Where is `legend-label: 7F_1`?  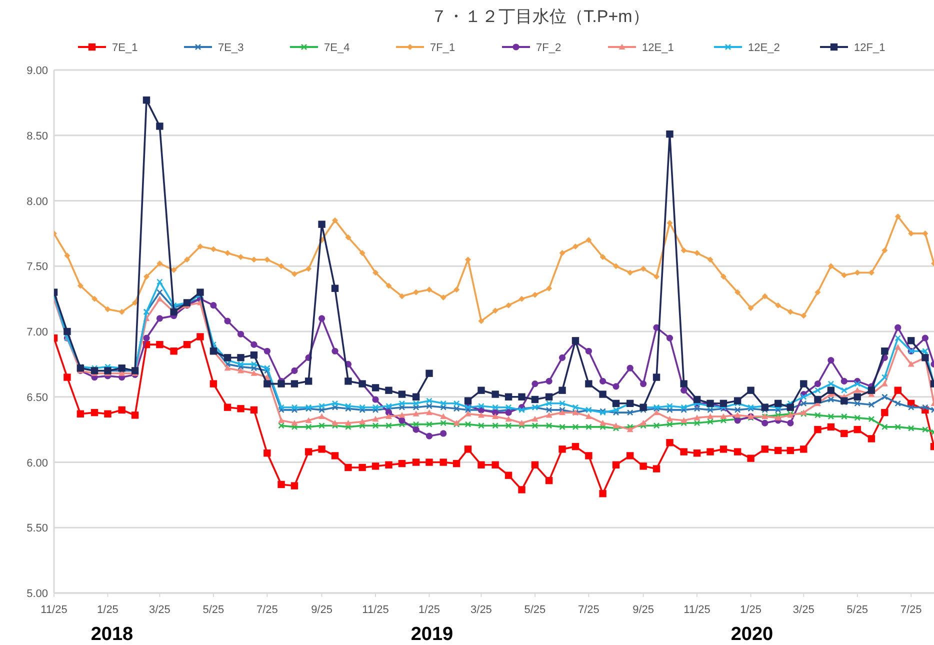 legend-label: 7F_1 is located at coordinates (443, 48).